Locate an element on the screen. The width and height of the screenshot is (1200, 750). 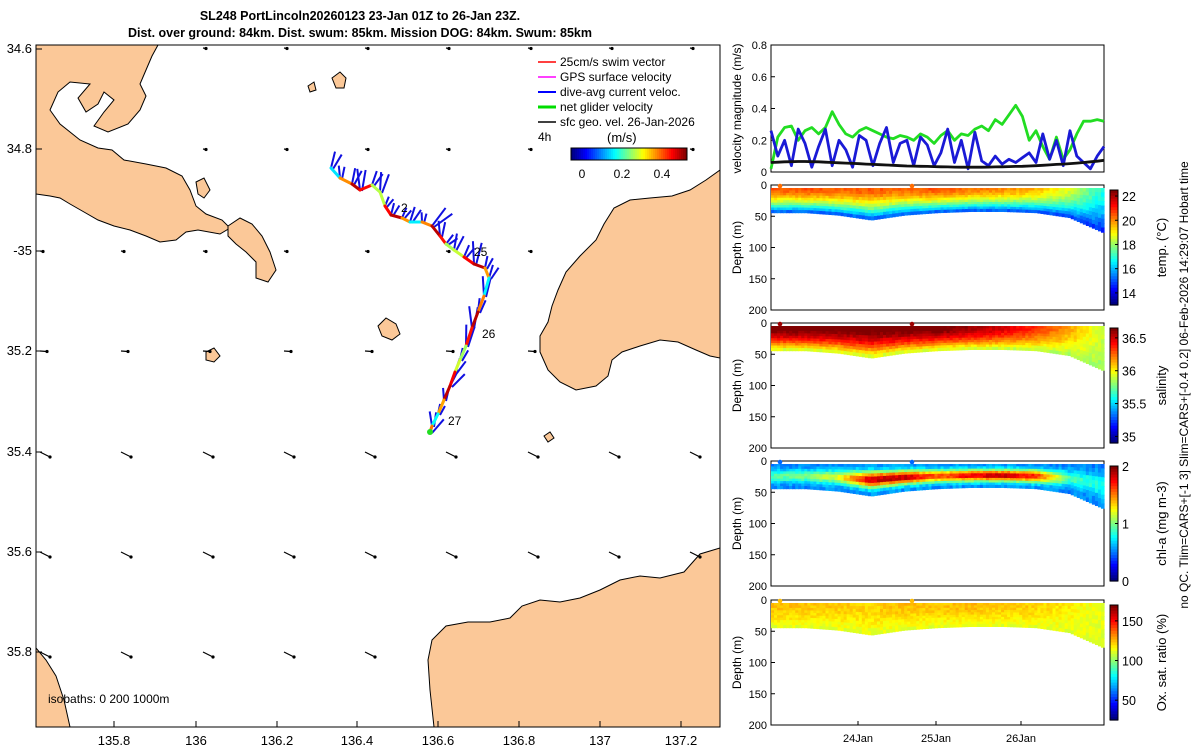
section-colorbar-tick-label: 0 is located at coordinates (1125, 582).